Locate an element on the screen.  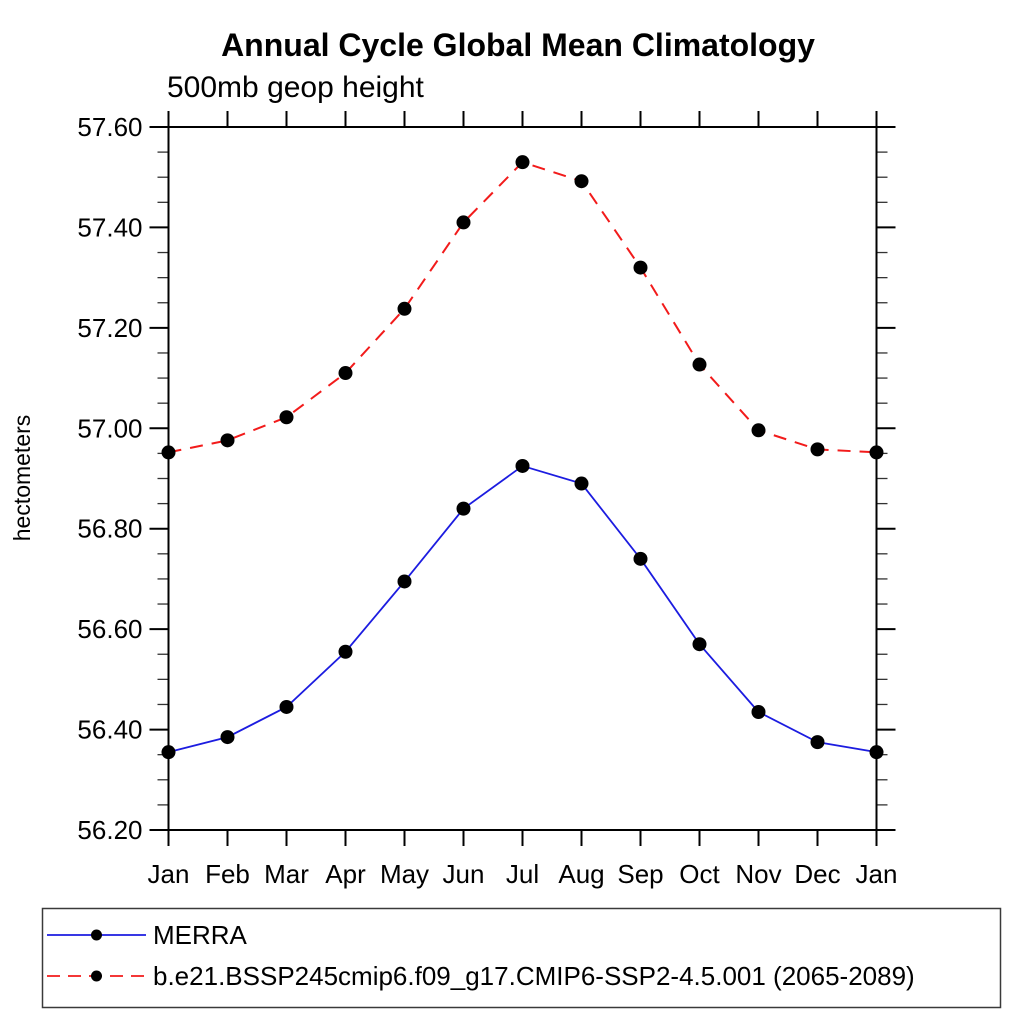
legend-model-marker is located at coordinates (96, 976).